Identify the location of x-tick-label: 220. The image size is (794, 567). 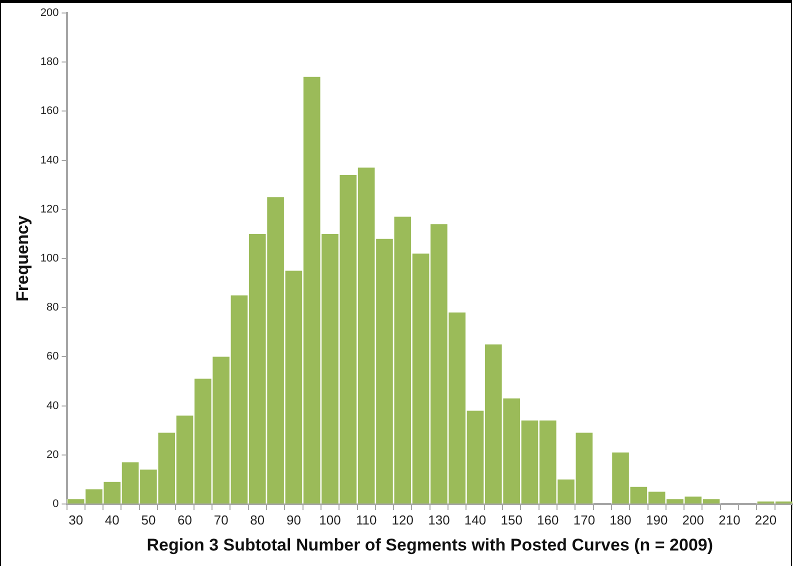
(765, 520).